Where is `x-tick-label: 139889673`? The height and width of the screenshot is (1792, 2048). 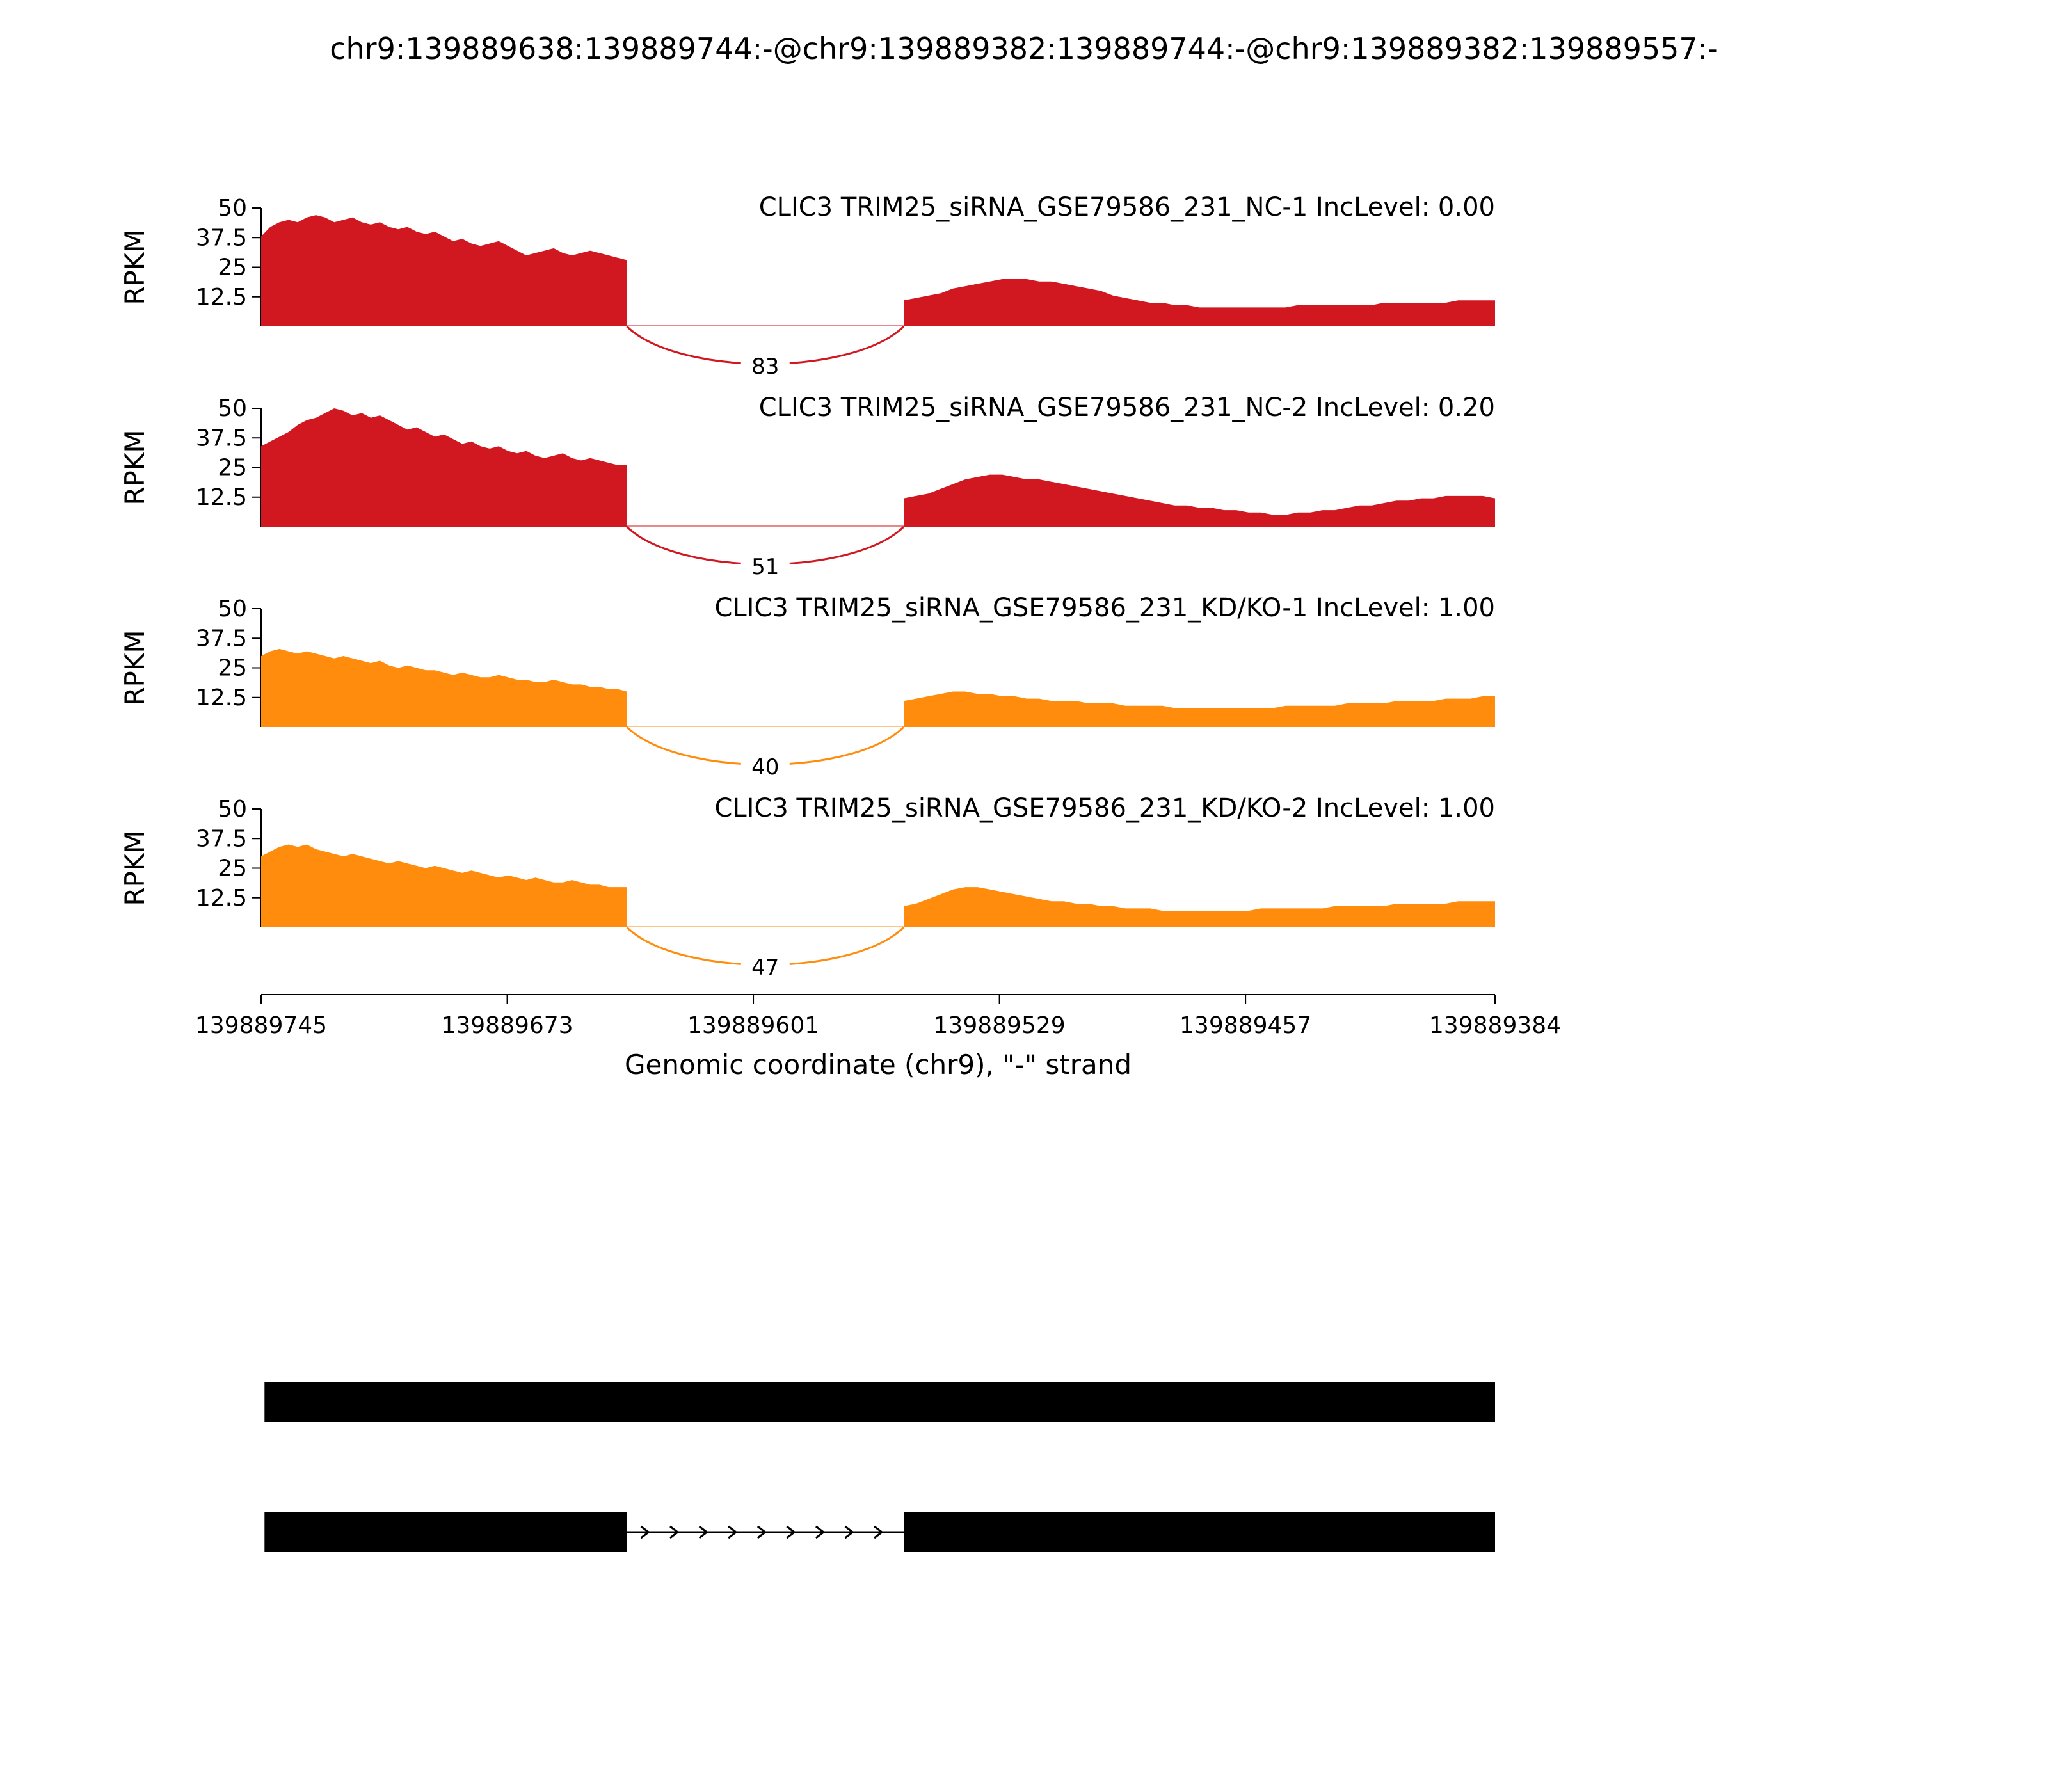 x-tick-label: 139889673 is located at coordinates (507, 1025).